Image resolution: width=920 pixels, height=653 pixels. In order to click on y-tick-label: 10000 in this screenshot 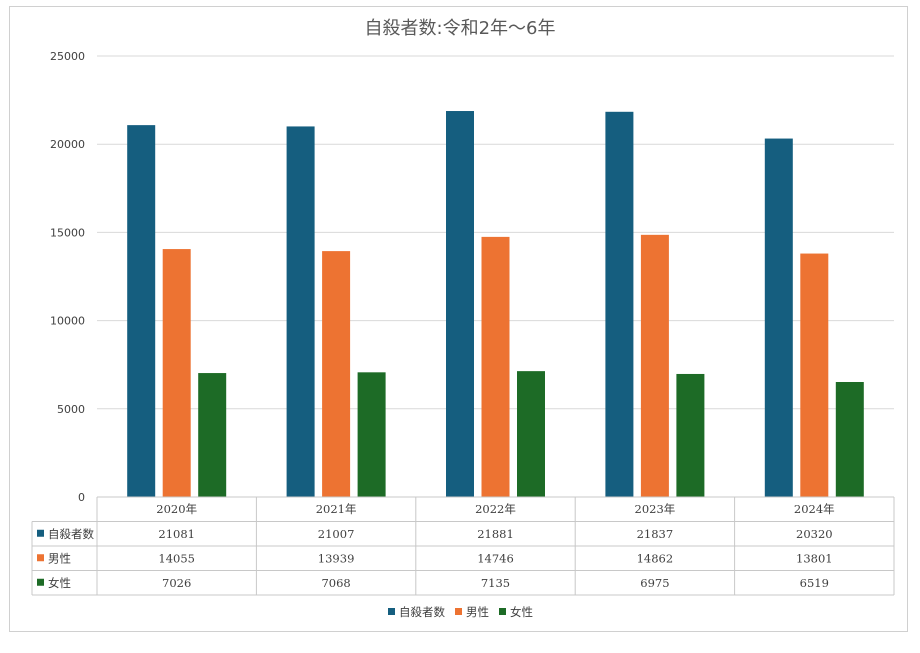, I will do `click(67, 321)`.